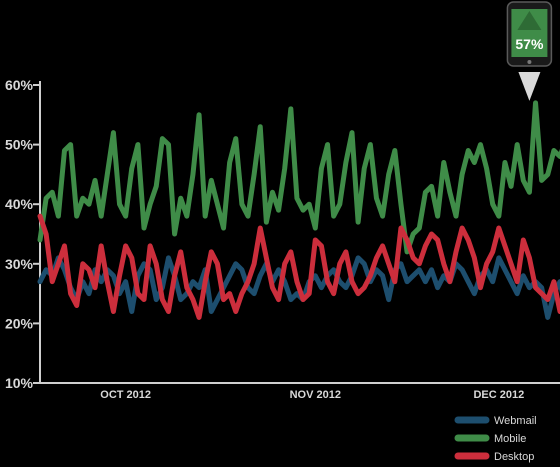  Describe the element at coordinates (315, 395) in the screenshot. I see `x-tick-label: NOV 2012` at that location.